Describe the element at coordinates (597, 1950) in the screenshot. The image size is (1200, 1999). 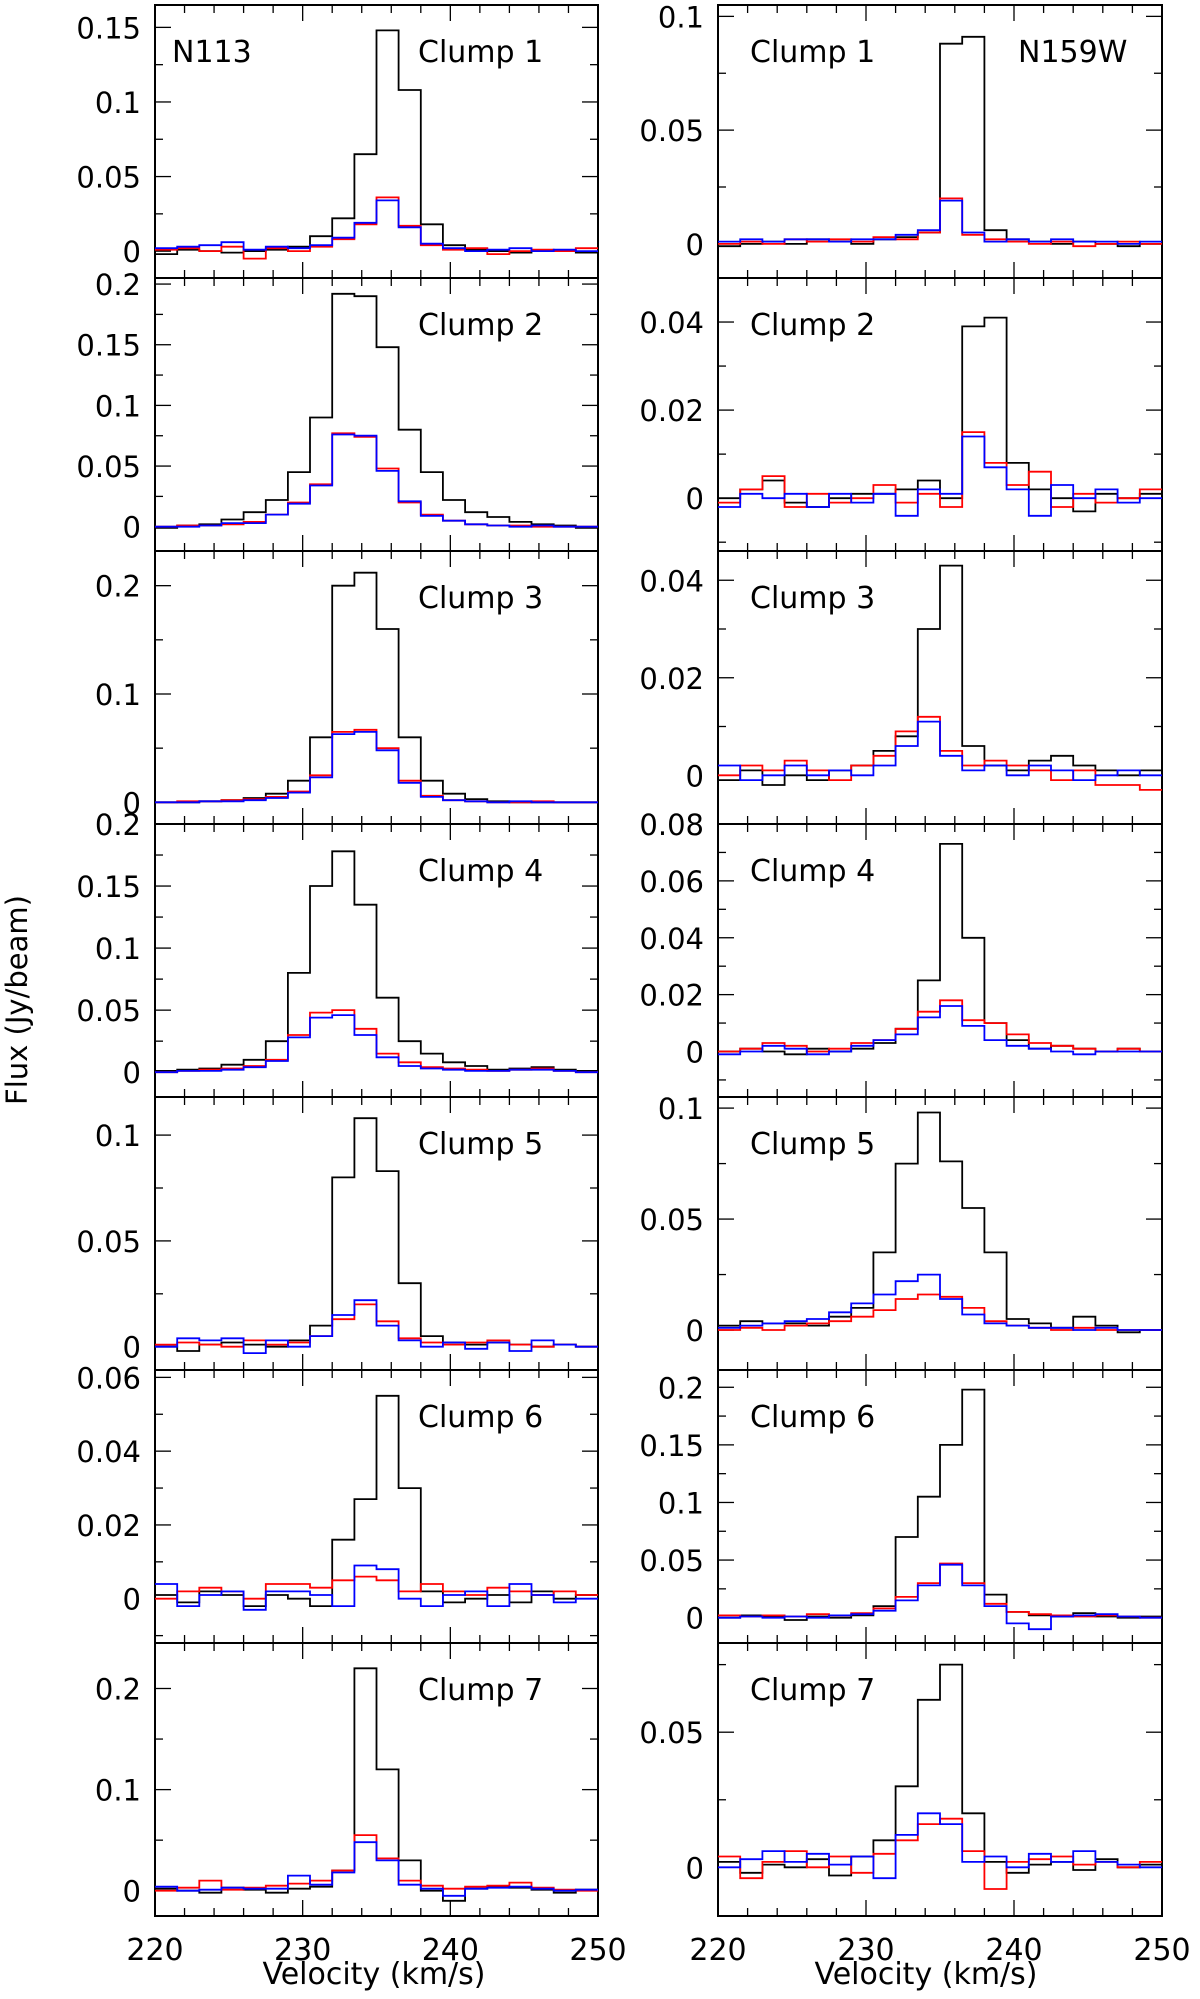
I see `x-tick-label: 250` at that location.